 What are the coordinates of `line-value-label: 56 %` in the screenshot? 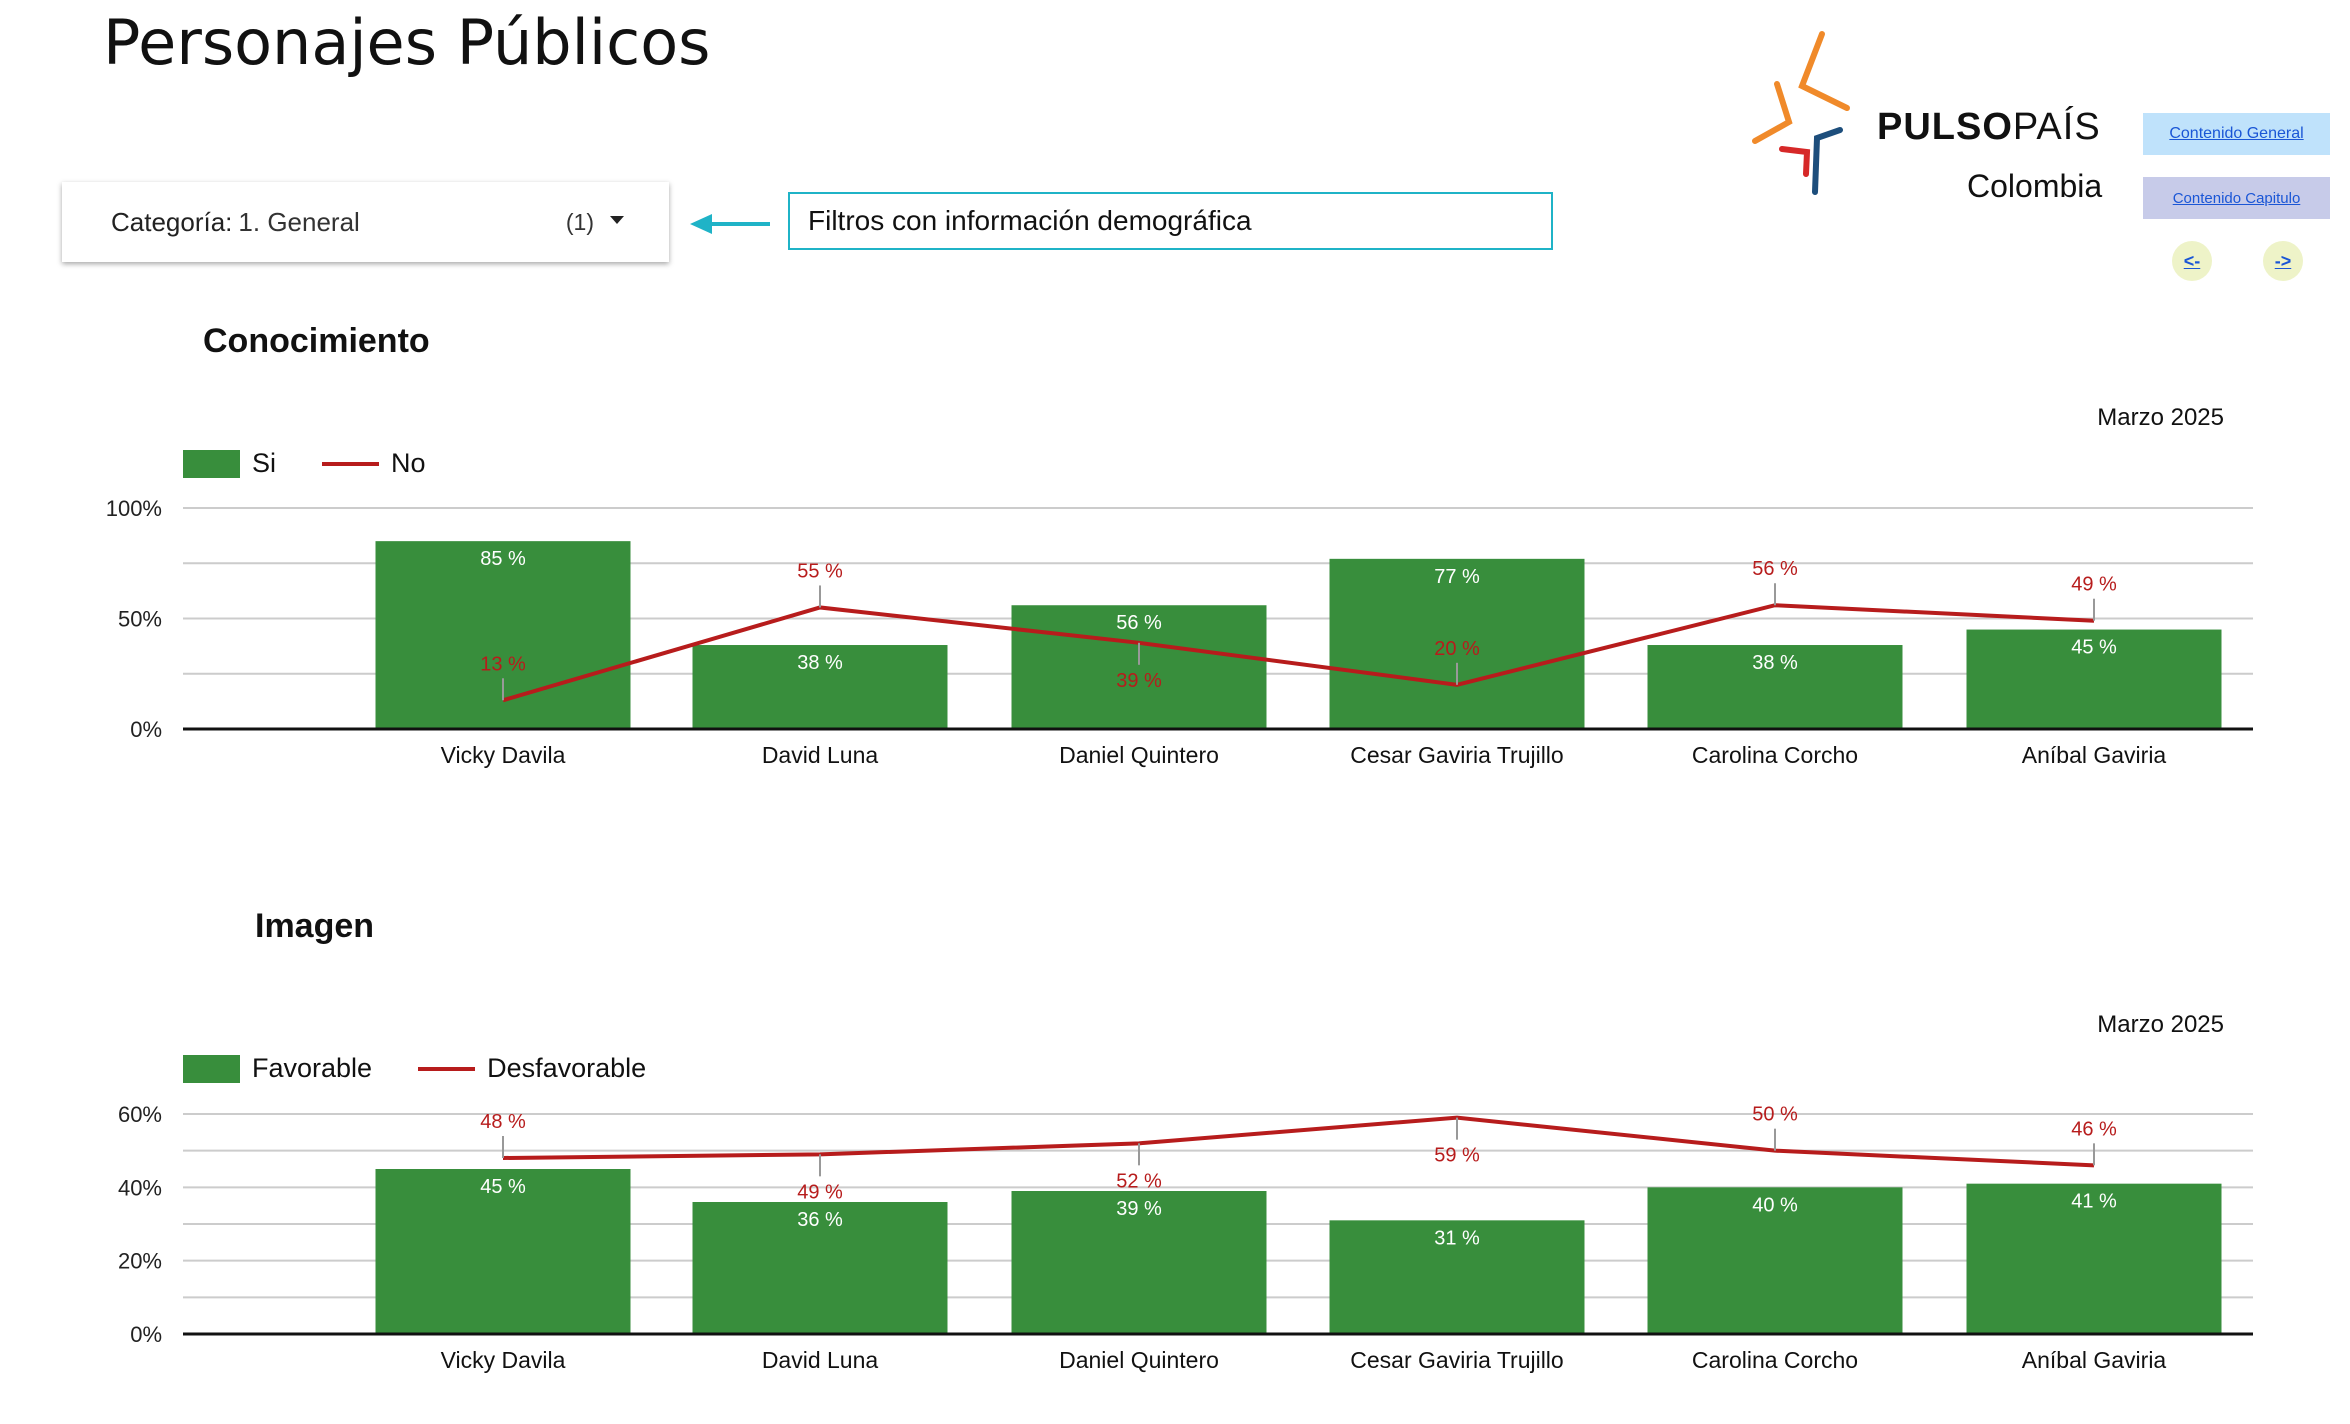 It's located at (1775, 569).